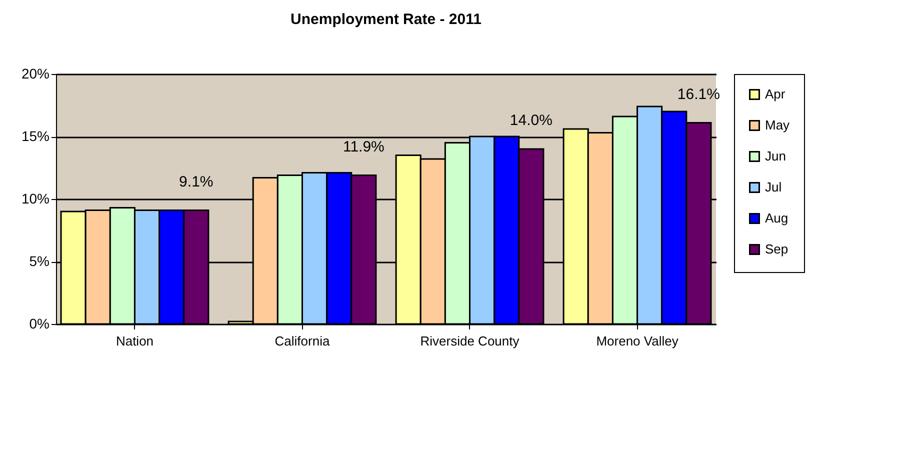 This screenshot has width=913, height=462. I want to click on y-tick-label: 20%, so click(35, 74).